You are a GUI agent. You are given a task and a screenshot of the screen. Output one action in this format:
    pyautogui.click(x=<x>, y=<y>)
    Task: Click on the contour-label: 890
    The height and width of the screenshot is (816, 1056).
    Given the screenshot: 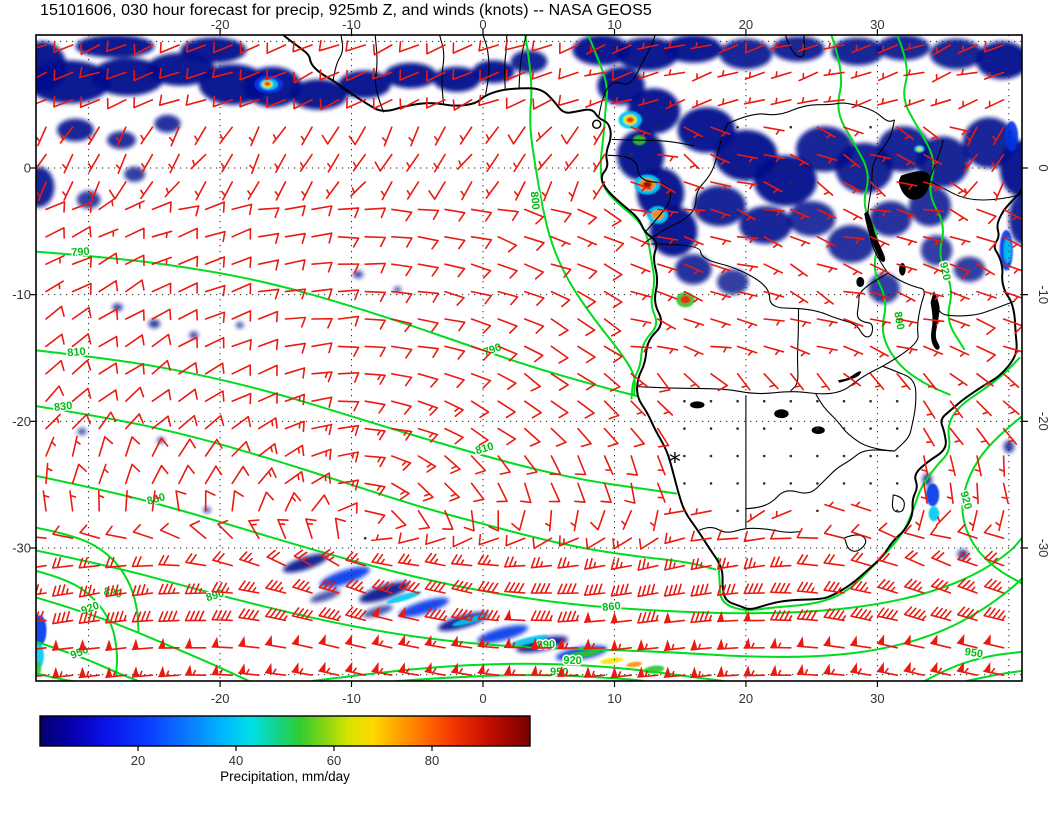 What is the action you would take?
    pyautogui.click(x=898, y=321)
    